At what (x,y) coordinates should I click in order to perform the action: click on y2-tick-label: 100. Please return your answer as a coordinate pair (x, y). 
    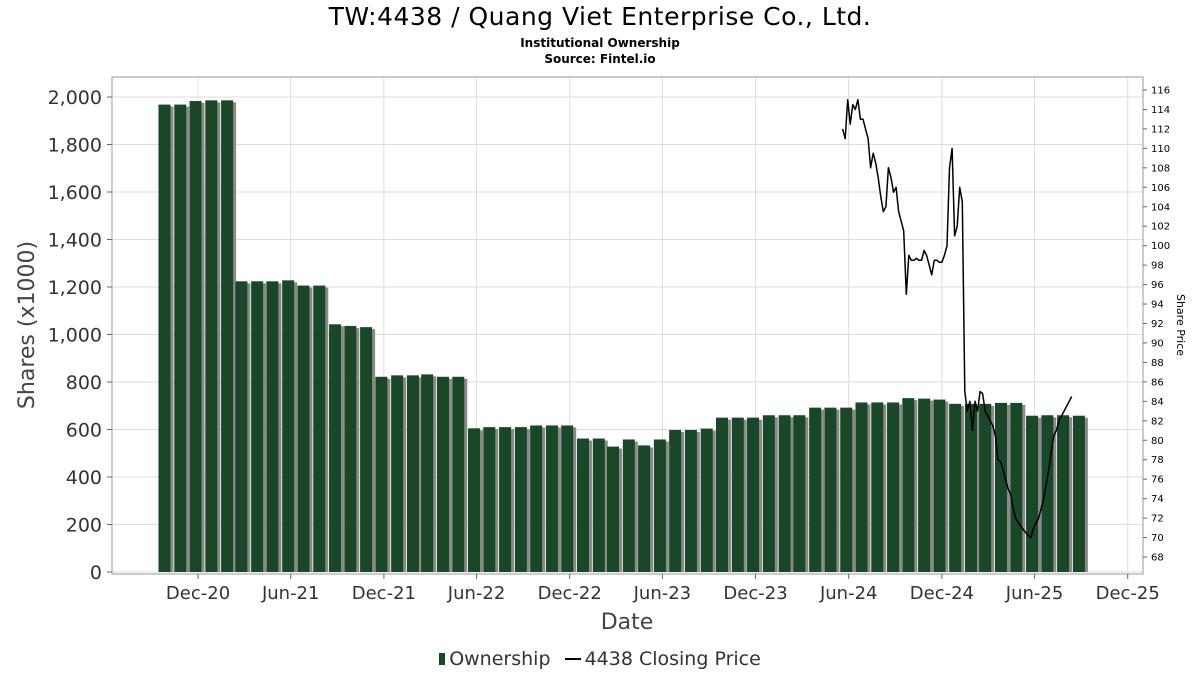
    Looking at the image, I should click on (1160, 246).